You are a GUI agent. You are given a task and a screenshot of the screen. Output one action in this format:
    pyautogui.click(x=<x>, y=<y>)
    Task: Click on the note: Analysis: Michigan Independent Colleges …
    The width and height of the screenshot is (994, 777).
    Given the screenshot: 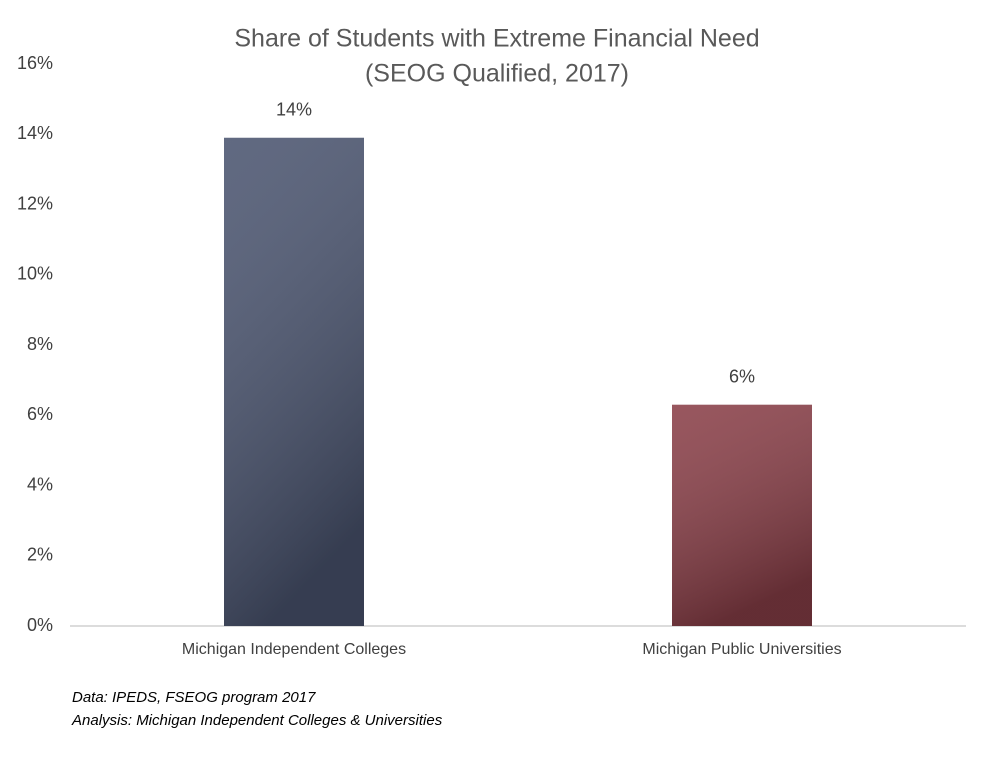 What is the action you would take?
    pyautogui.click(x=257, y=720)
    